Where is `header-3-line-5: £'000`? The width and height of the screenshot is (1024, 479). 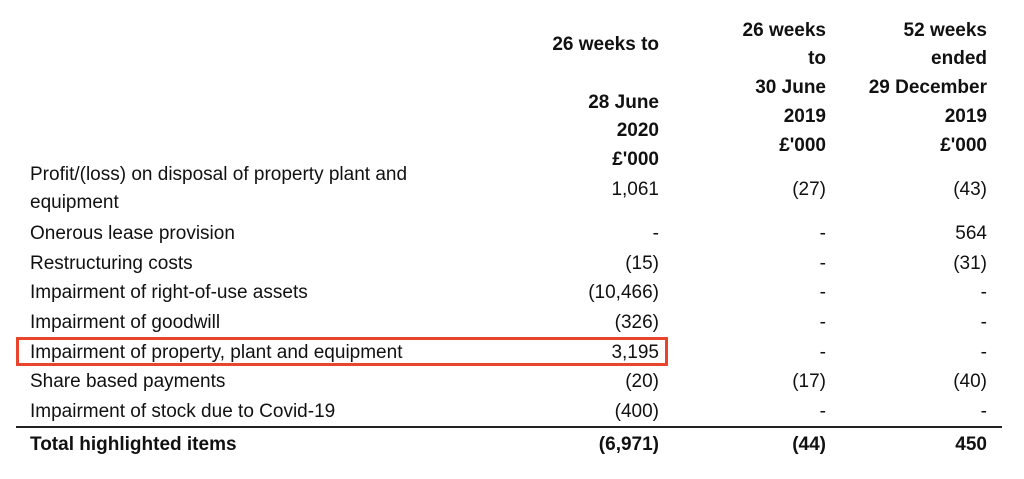 header-3-line-5: £'000 is located at coordinates (963, 145).